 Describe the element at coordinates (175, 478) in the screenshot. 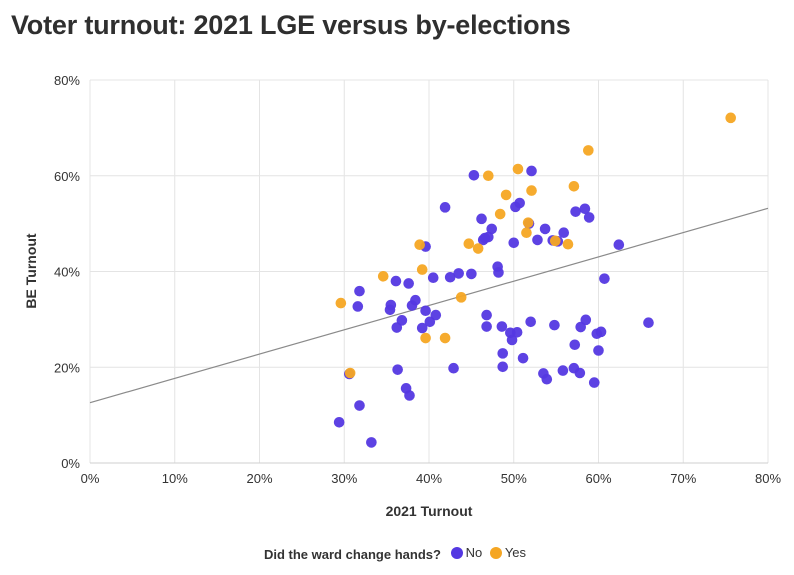

I see `x-tick-label: 10%` at that location.